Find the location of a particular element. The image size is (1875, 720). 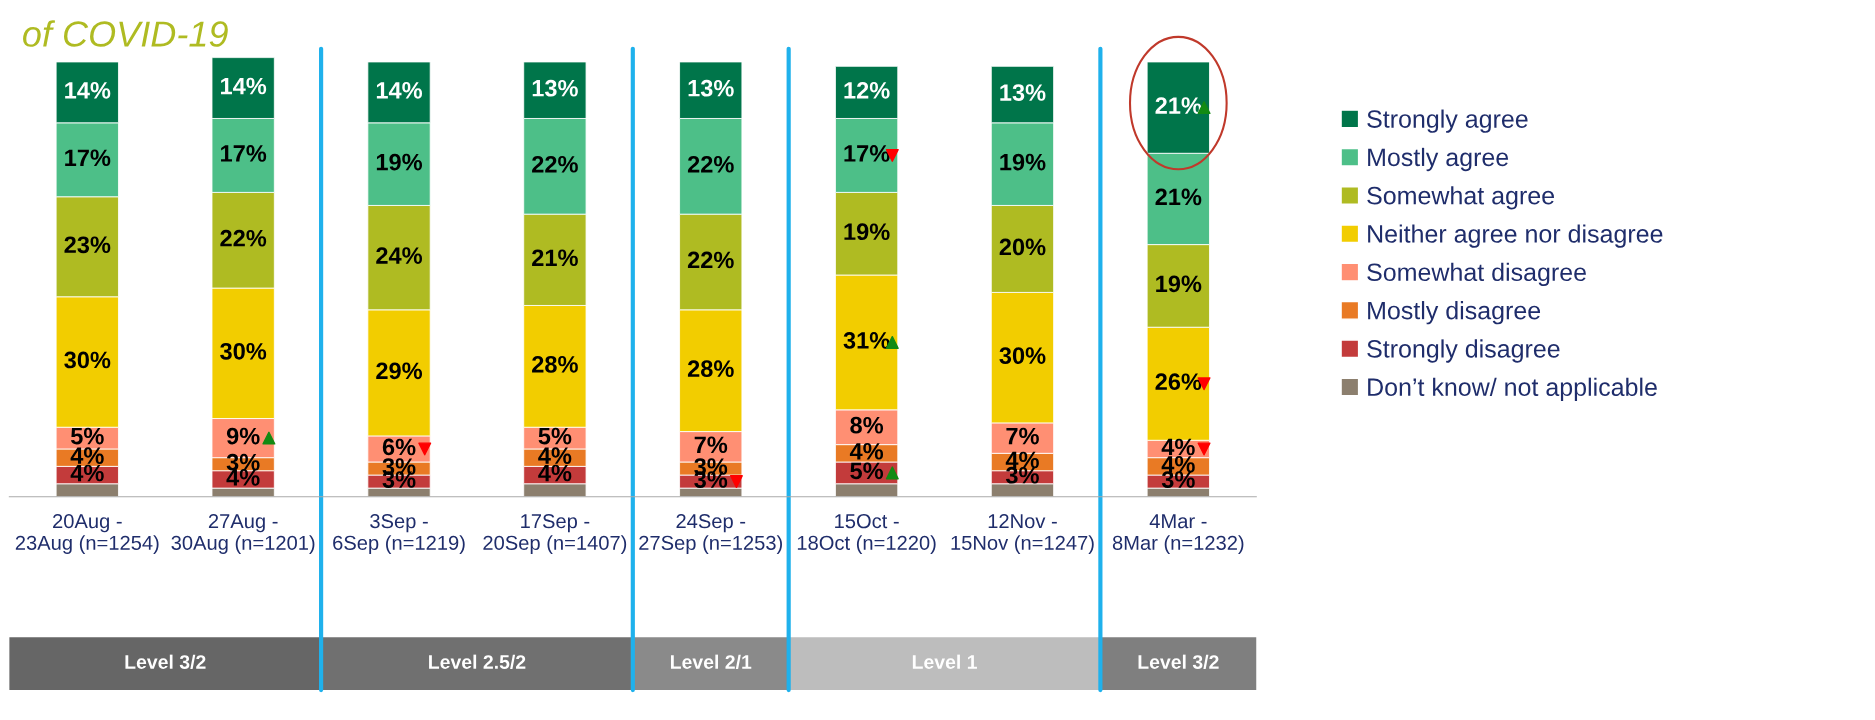

legend-label: Strongly disagree is located at coordinates (1463, 351).